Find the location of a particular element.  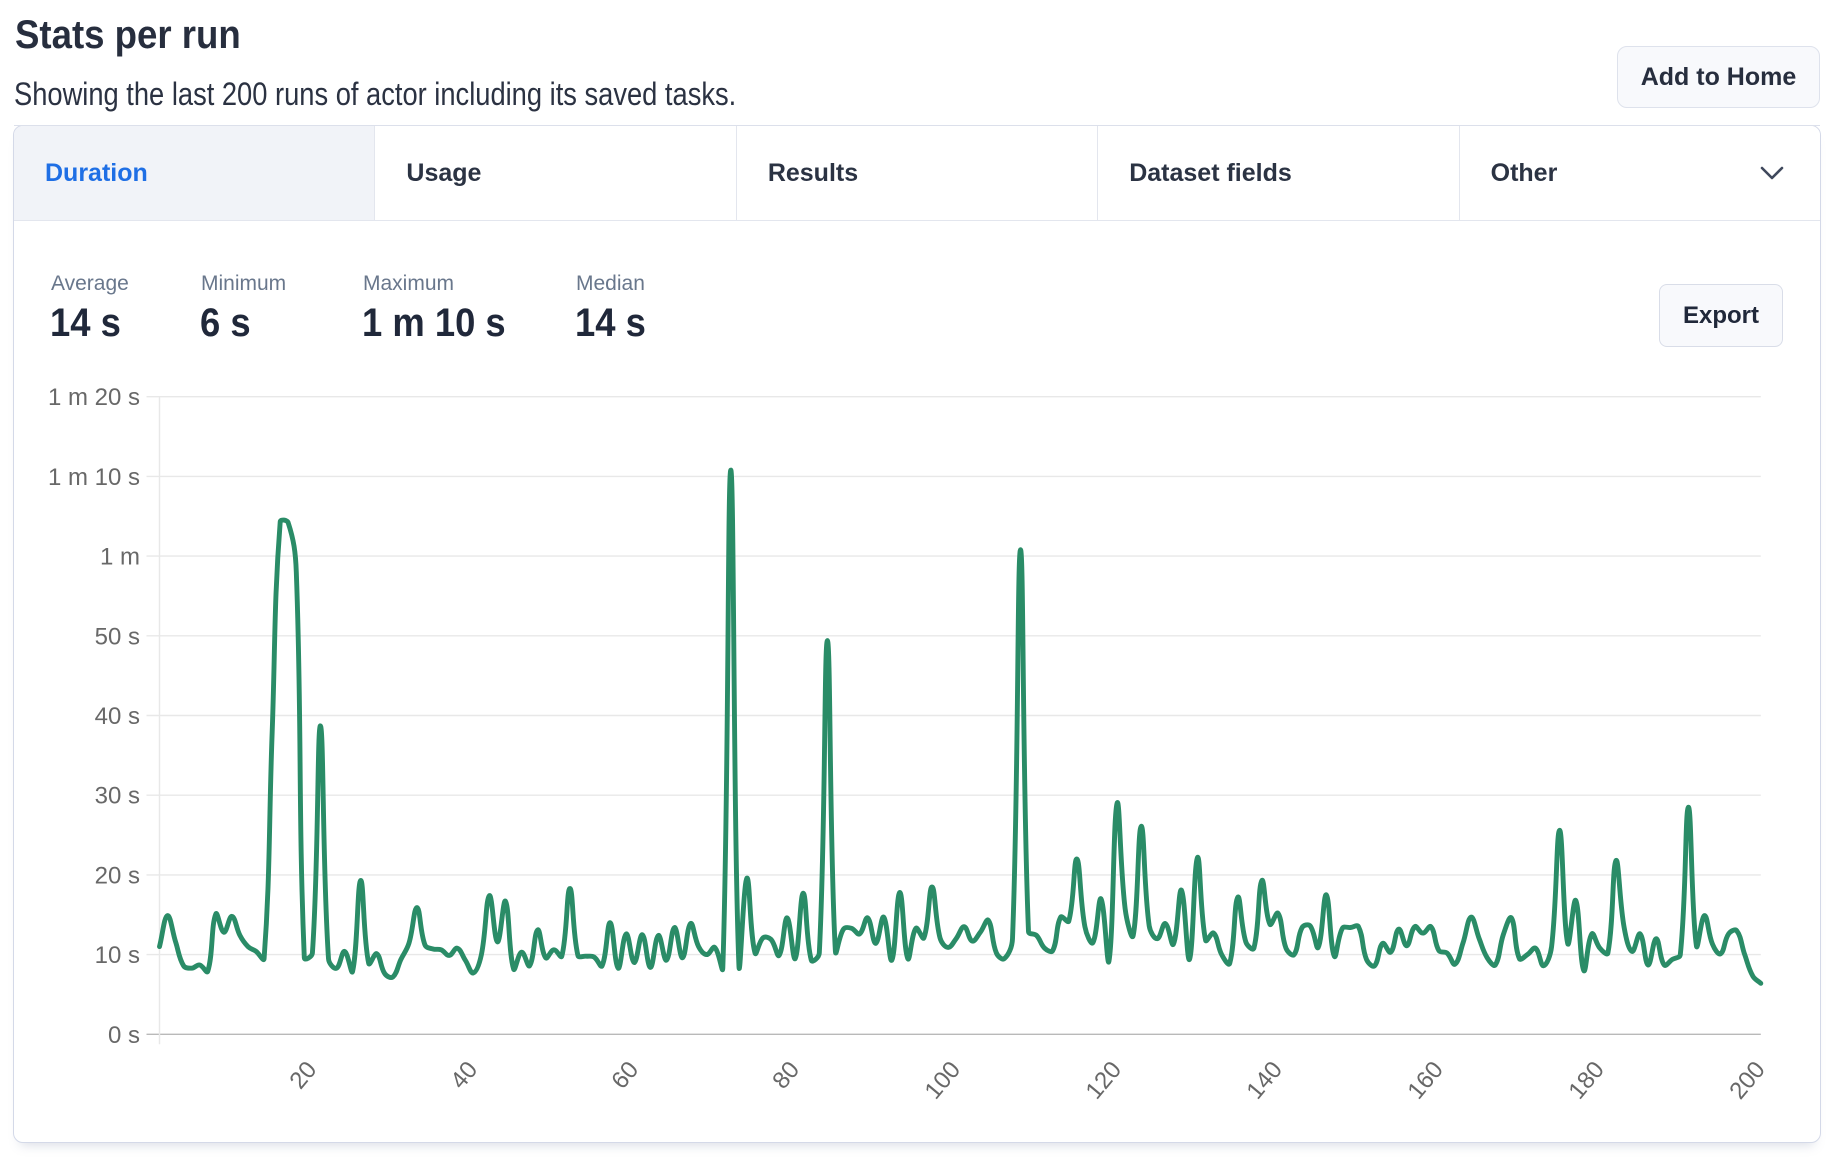

svg-text: 140 is located at coordinates (1264, 1080).